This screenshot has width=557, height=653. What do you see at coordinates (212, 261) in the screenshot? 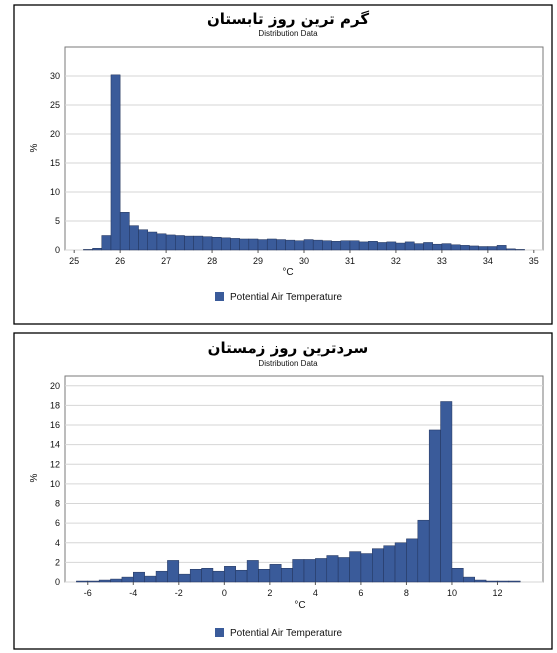
I see `summer-x-tick-label: 28` at bounding box center [212, 261].